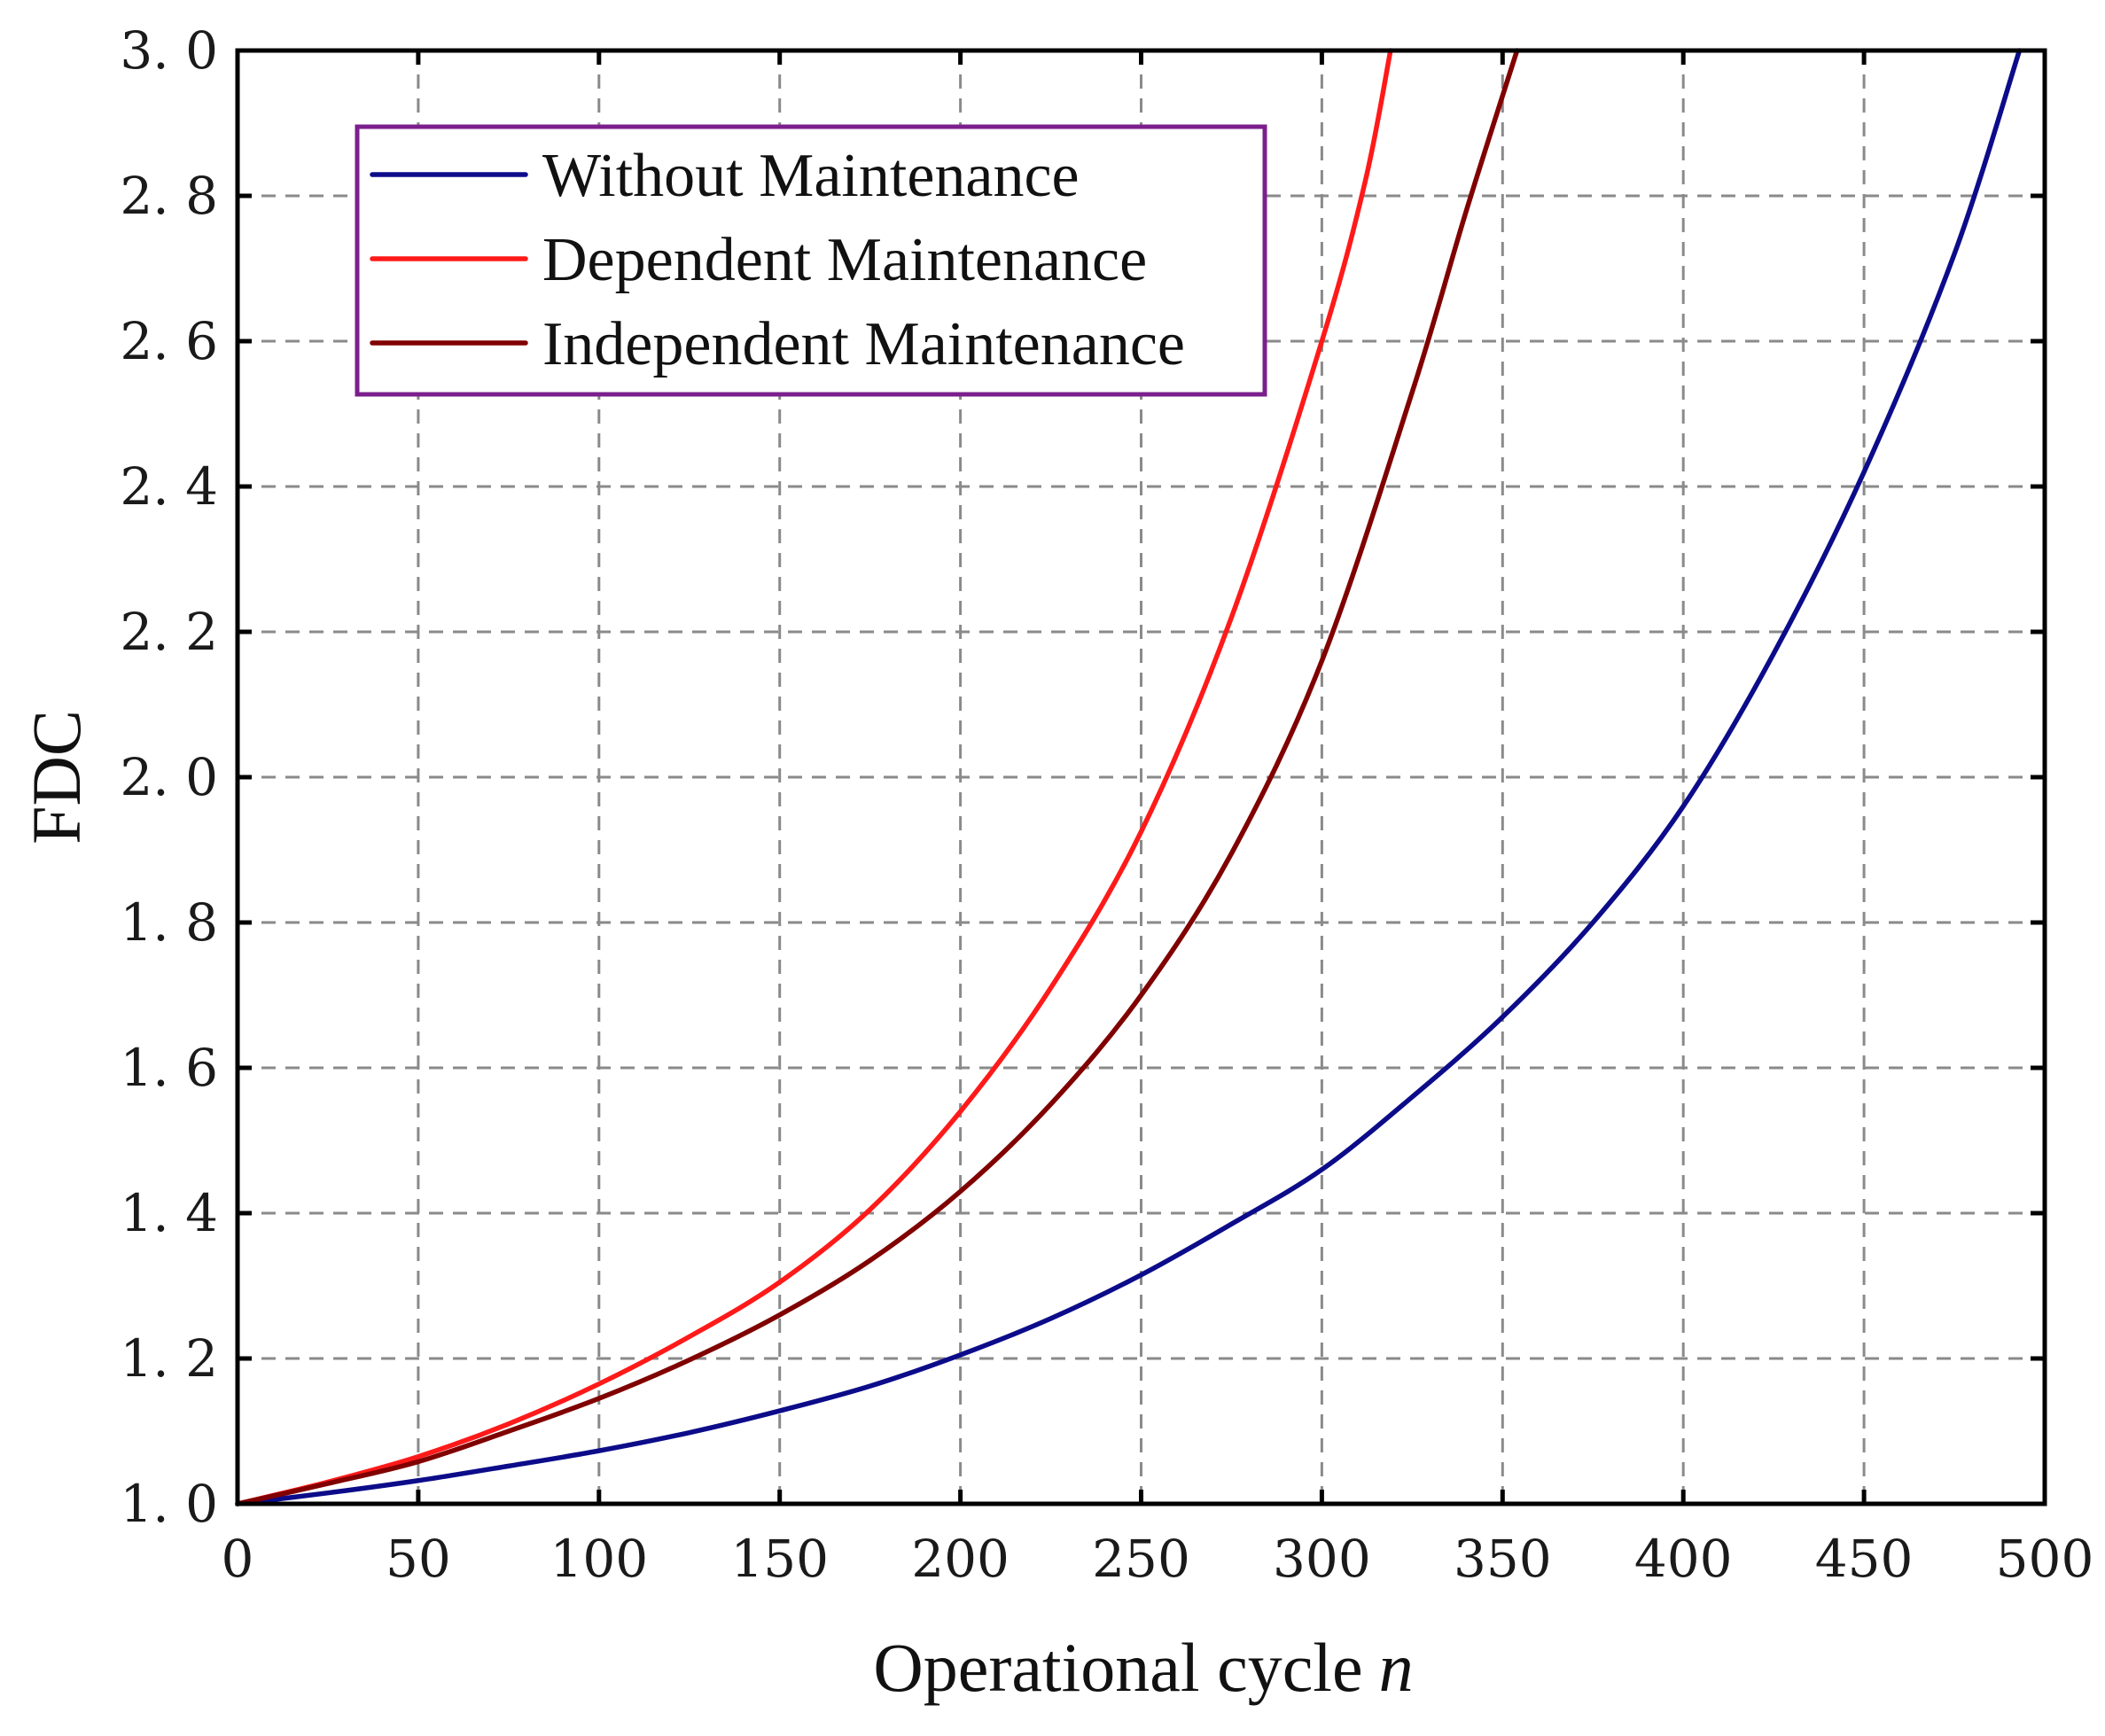 This screenshot has width=2105, height=1736. I want to click on y-tick-label: 1. 6, so click(169, 1068).